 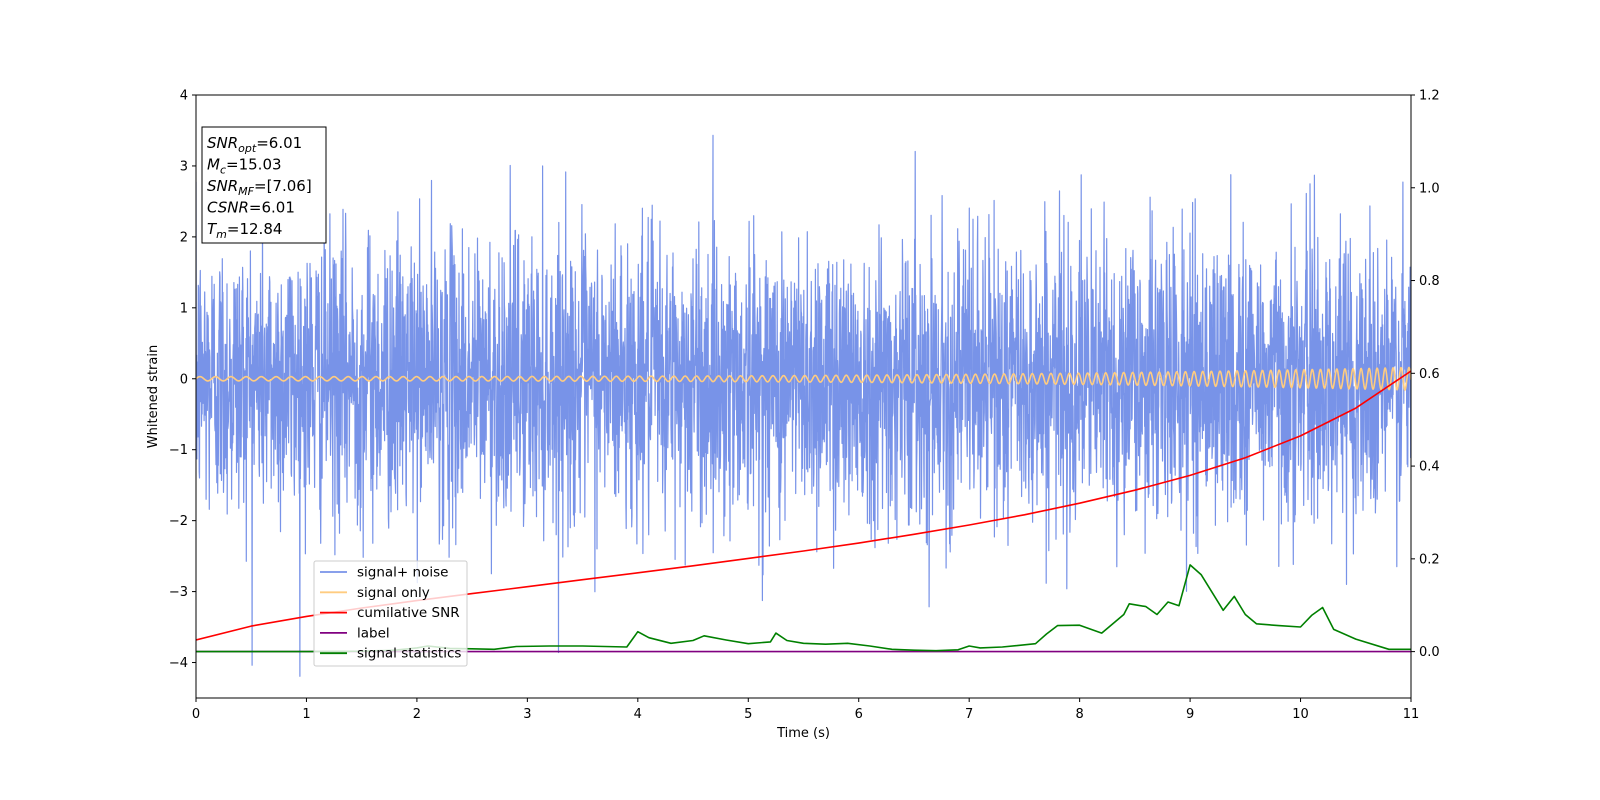 What do you see at coordinates (178, 592) in the screenshot?
I see `y-tick-label: −3` at bounding box center [178, 592].